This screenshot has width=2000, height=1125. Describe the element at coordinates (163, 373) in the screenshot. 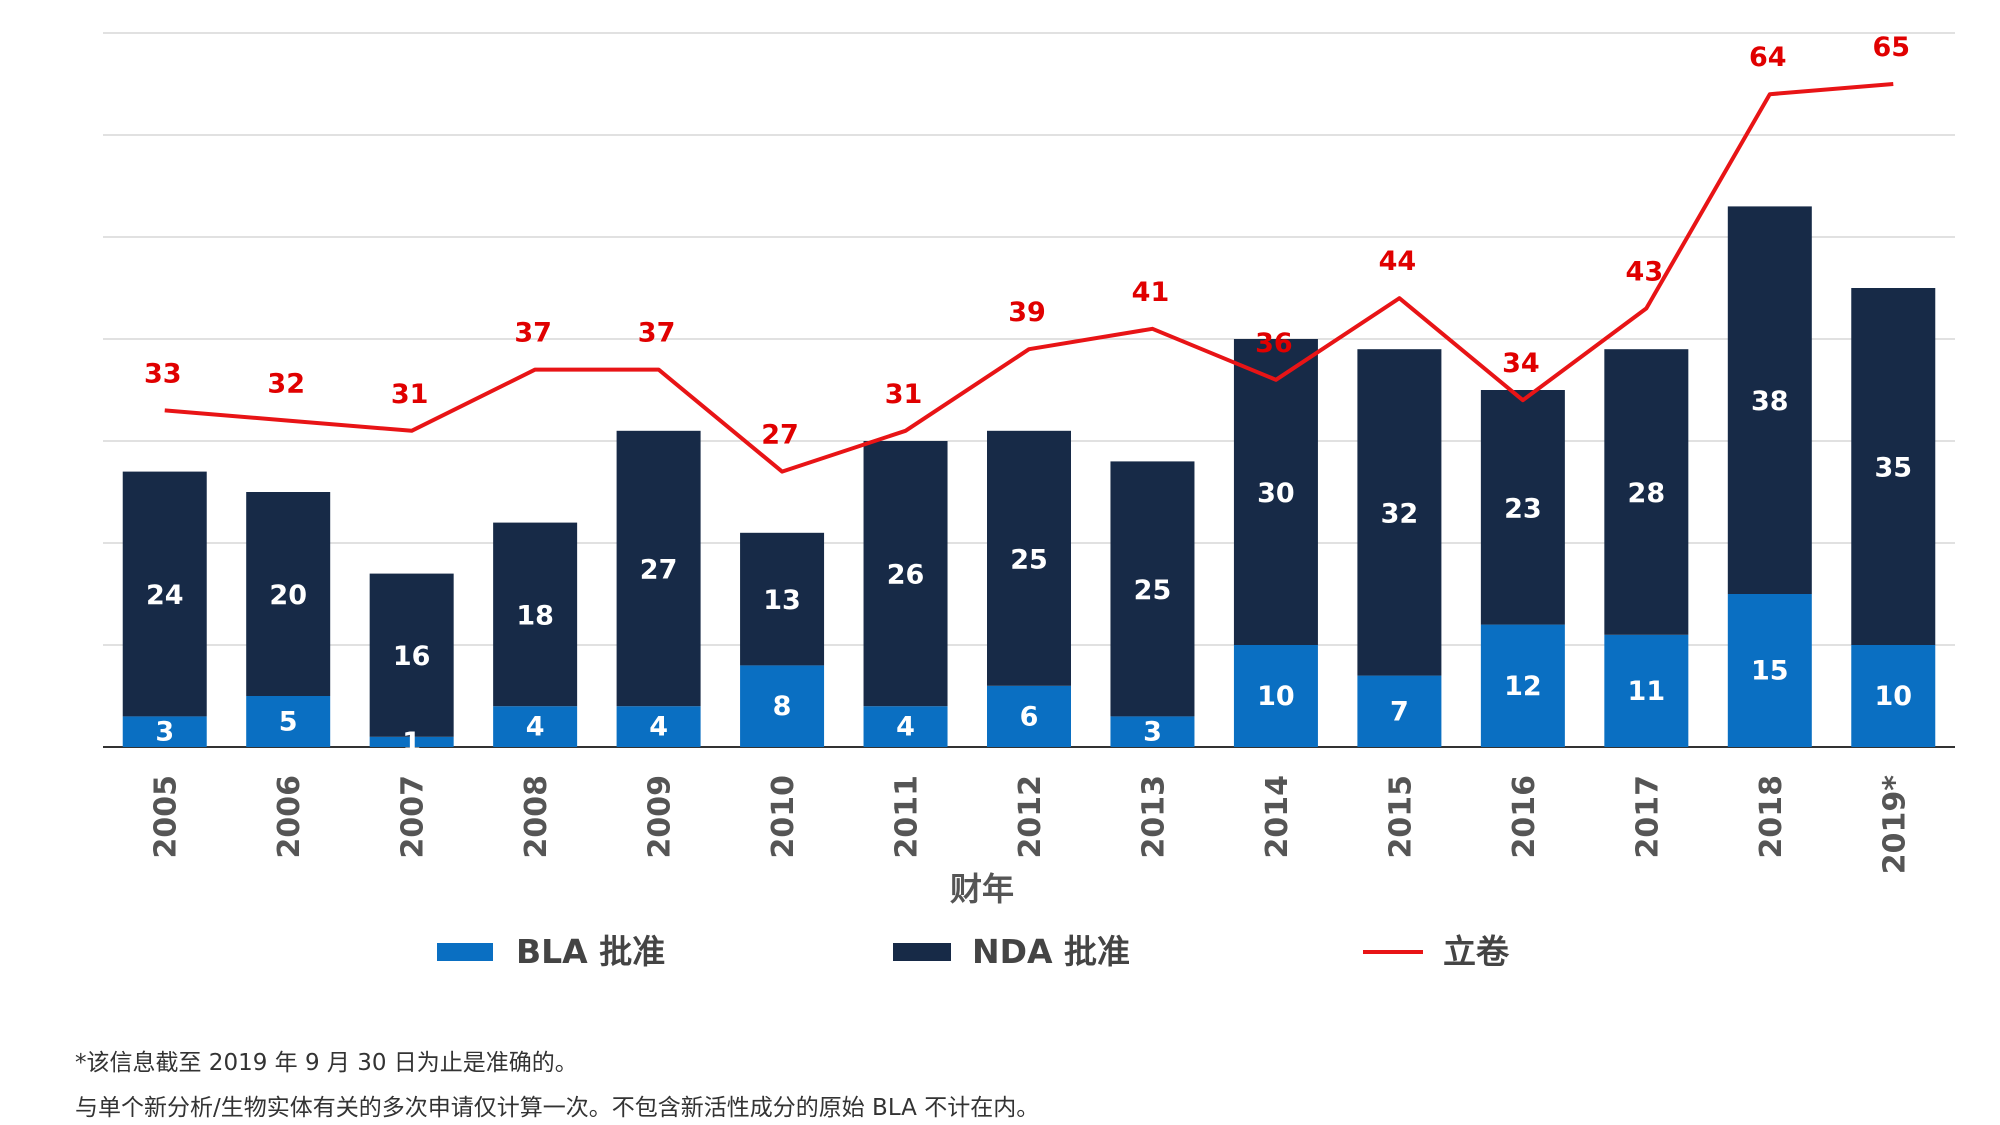

I see `line-label-filing: 33` at that location.